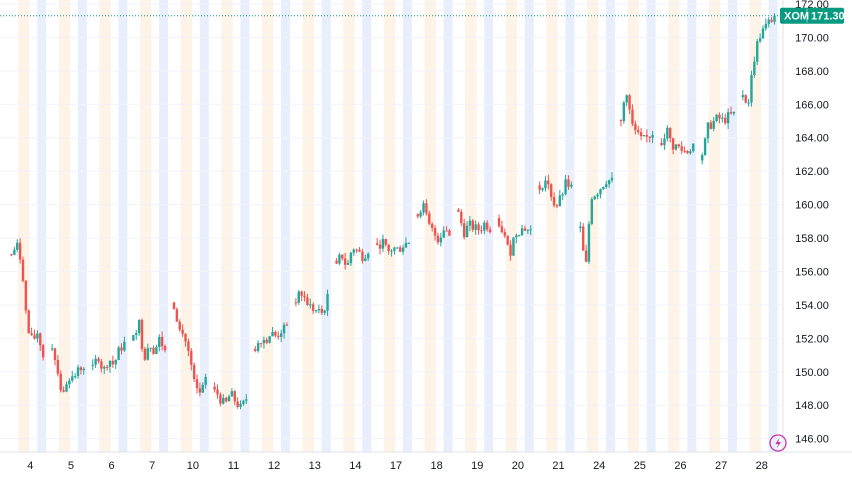  What do you see at coordinates (812, 172) in the screenshot?
I see `price-tick-label: 162.00` at bounding box center [812, 172].